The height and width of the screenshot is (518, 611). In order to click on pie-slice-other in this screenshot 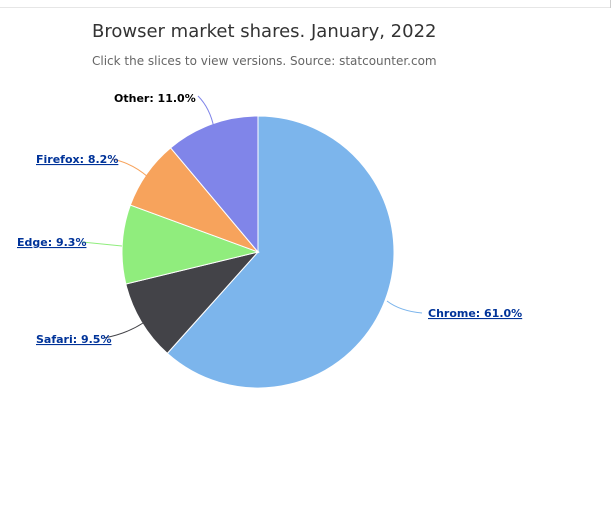, I will do `click(214, 184)`.